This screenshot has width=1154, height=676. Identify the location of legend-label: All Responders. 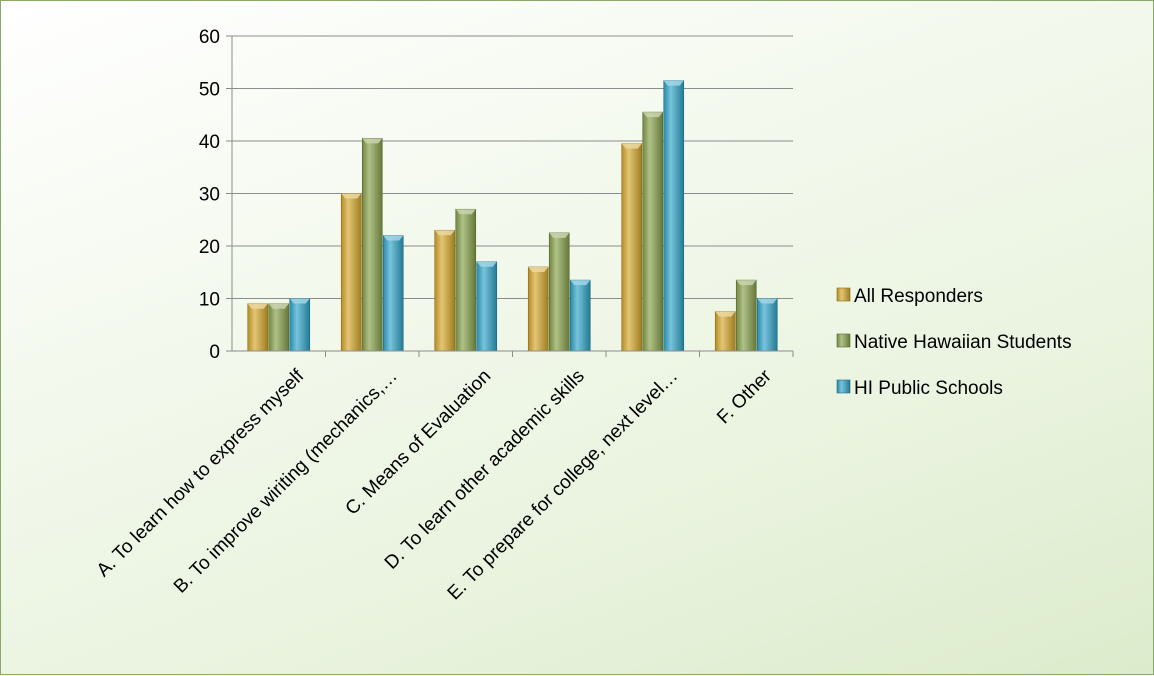
(918, 296).